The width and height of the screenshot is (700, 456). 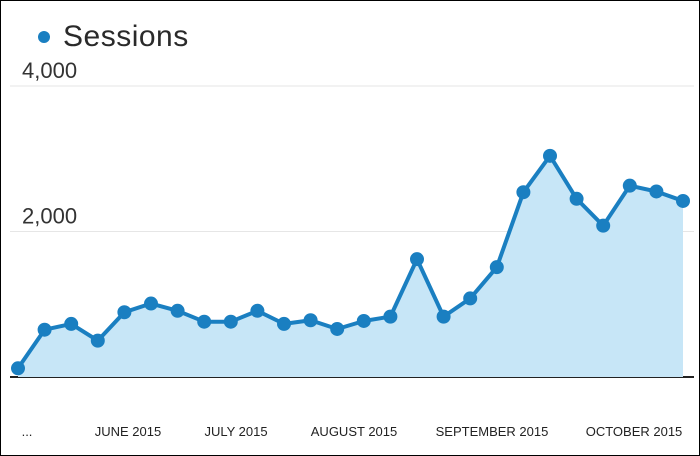 I want to click on x-tick-label: SEPTEMBER 2015, so click(x=492, y=431).